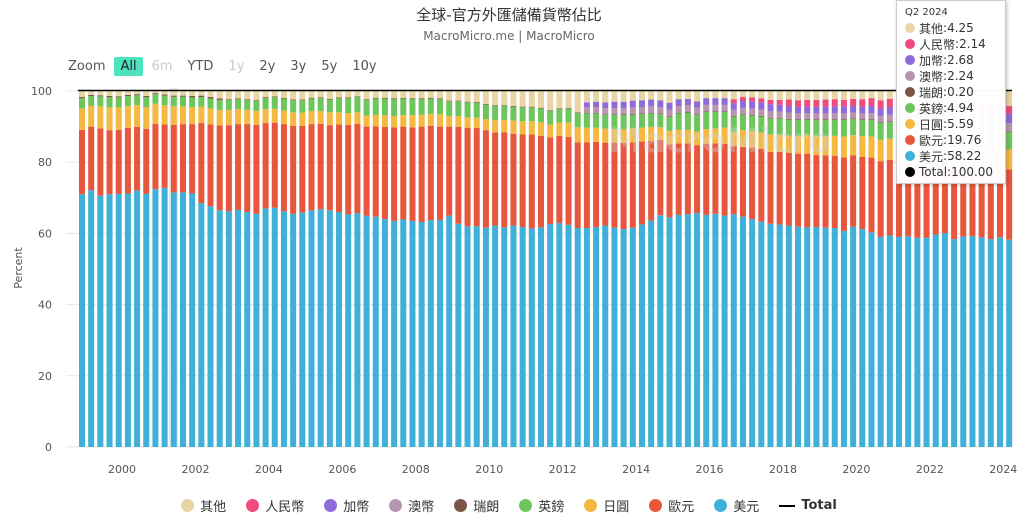 The image size is (1018, 523). What do you see at coordinates (606, 505) in the screenshot?
I see `legend-item: 日圓` at bounding box center [606, 505].